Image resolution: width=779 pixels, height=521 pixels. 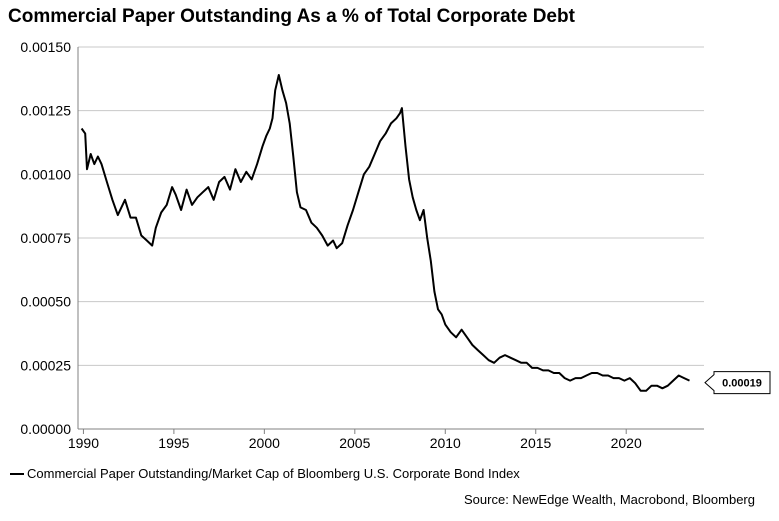 What do you see at coordinates (626, 443) in the screenshot?
I see `x-tick-label: 2020` at bounding box center [626, 443].